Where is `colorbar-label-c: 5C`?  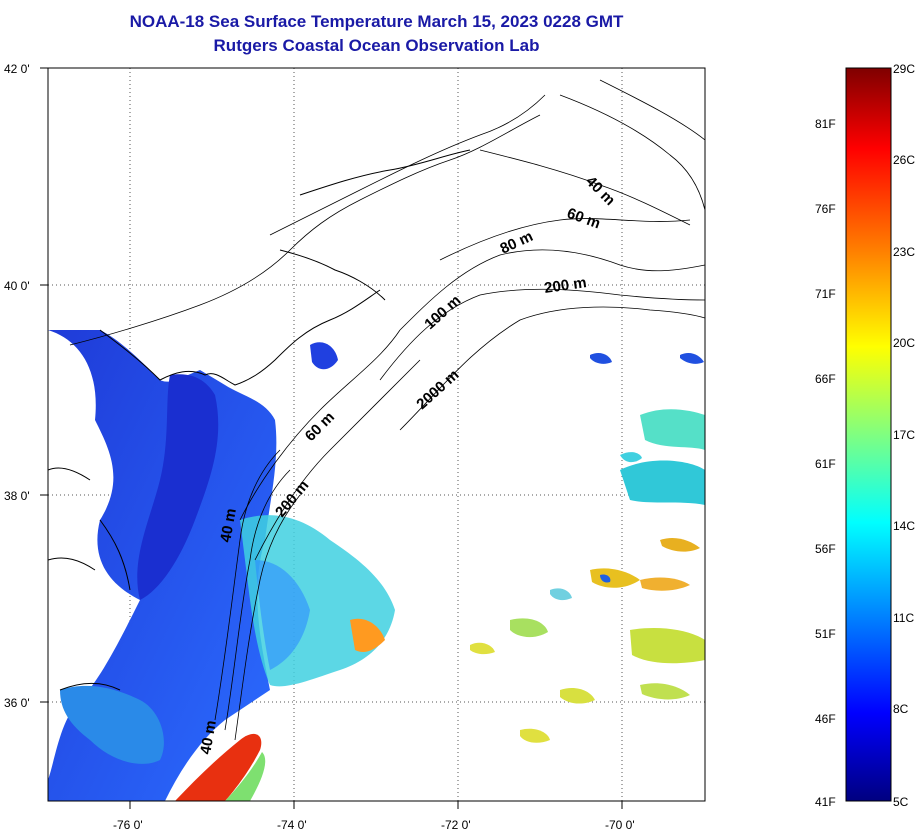 colorbar-label-c: 5C is located at coordinates (901, 802).